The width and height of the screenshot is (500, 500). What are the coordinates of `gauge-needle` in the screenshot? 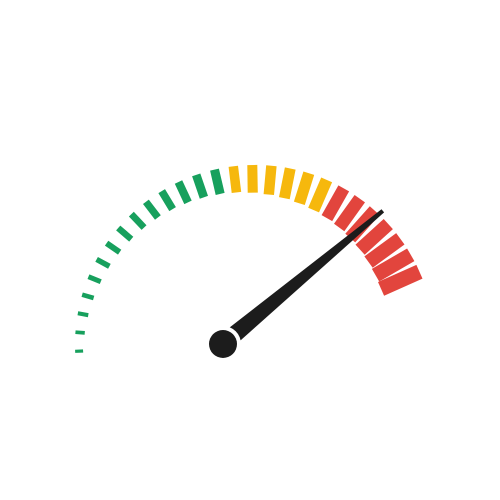 It's located at (295, 285).